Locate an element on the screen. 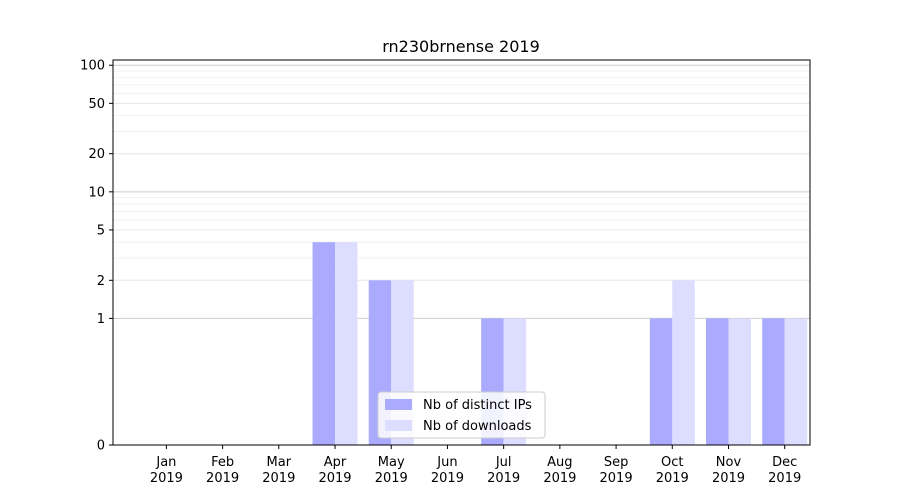 This screenshot has height=500, width=900. x-tick-label: Jan 2019 is located at coordinates (166, 470).